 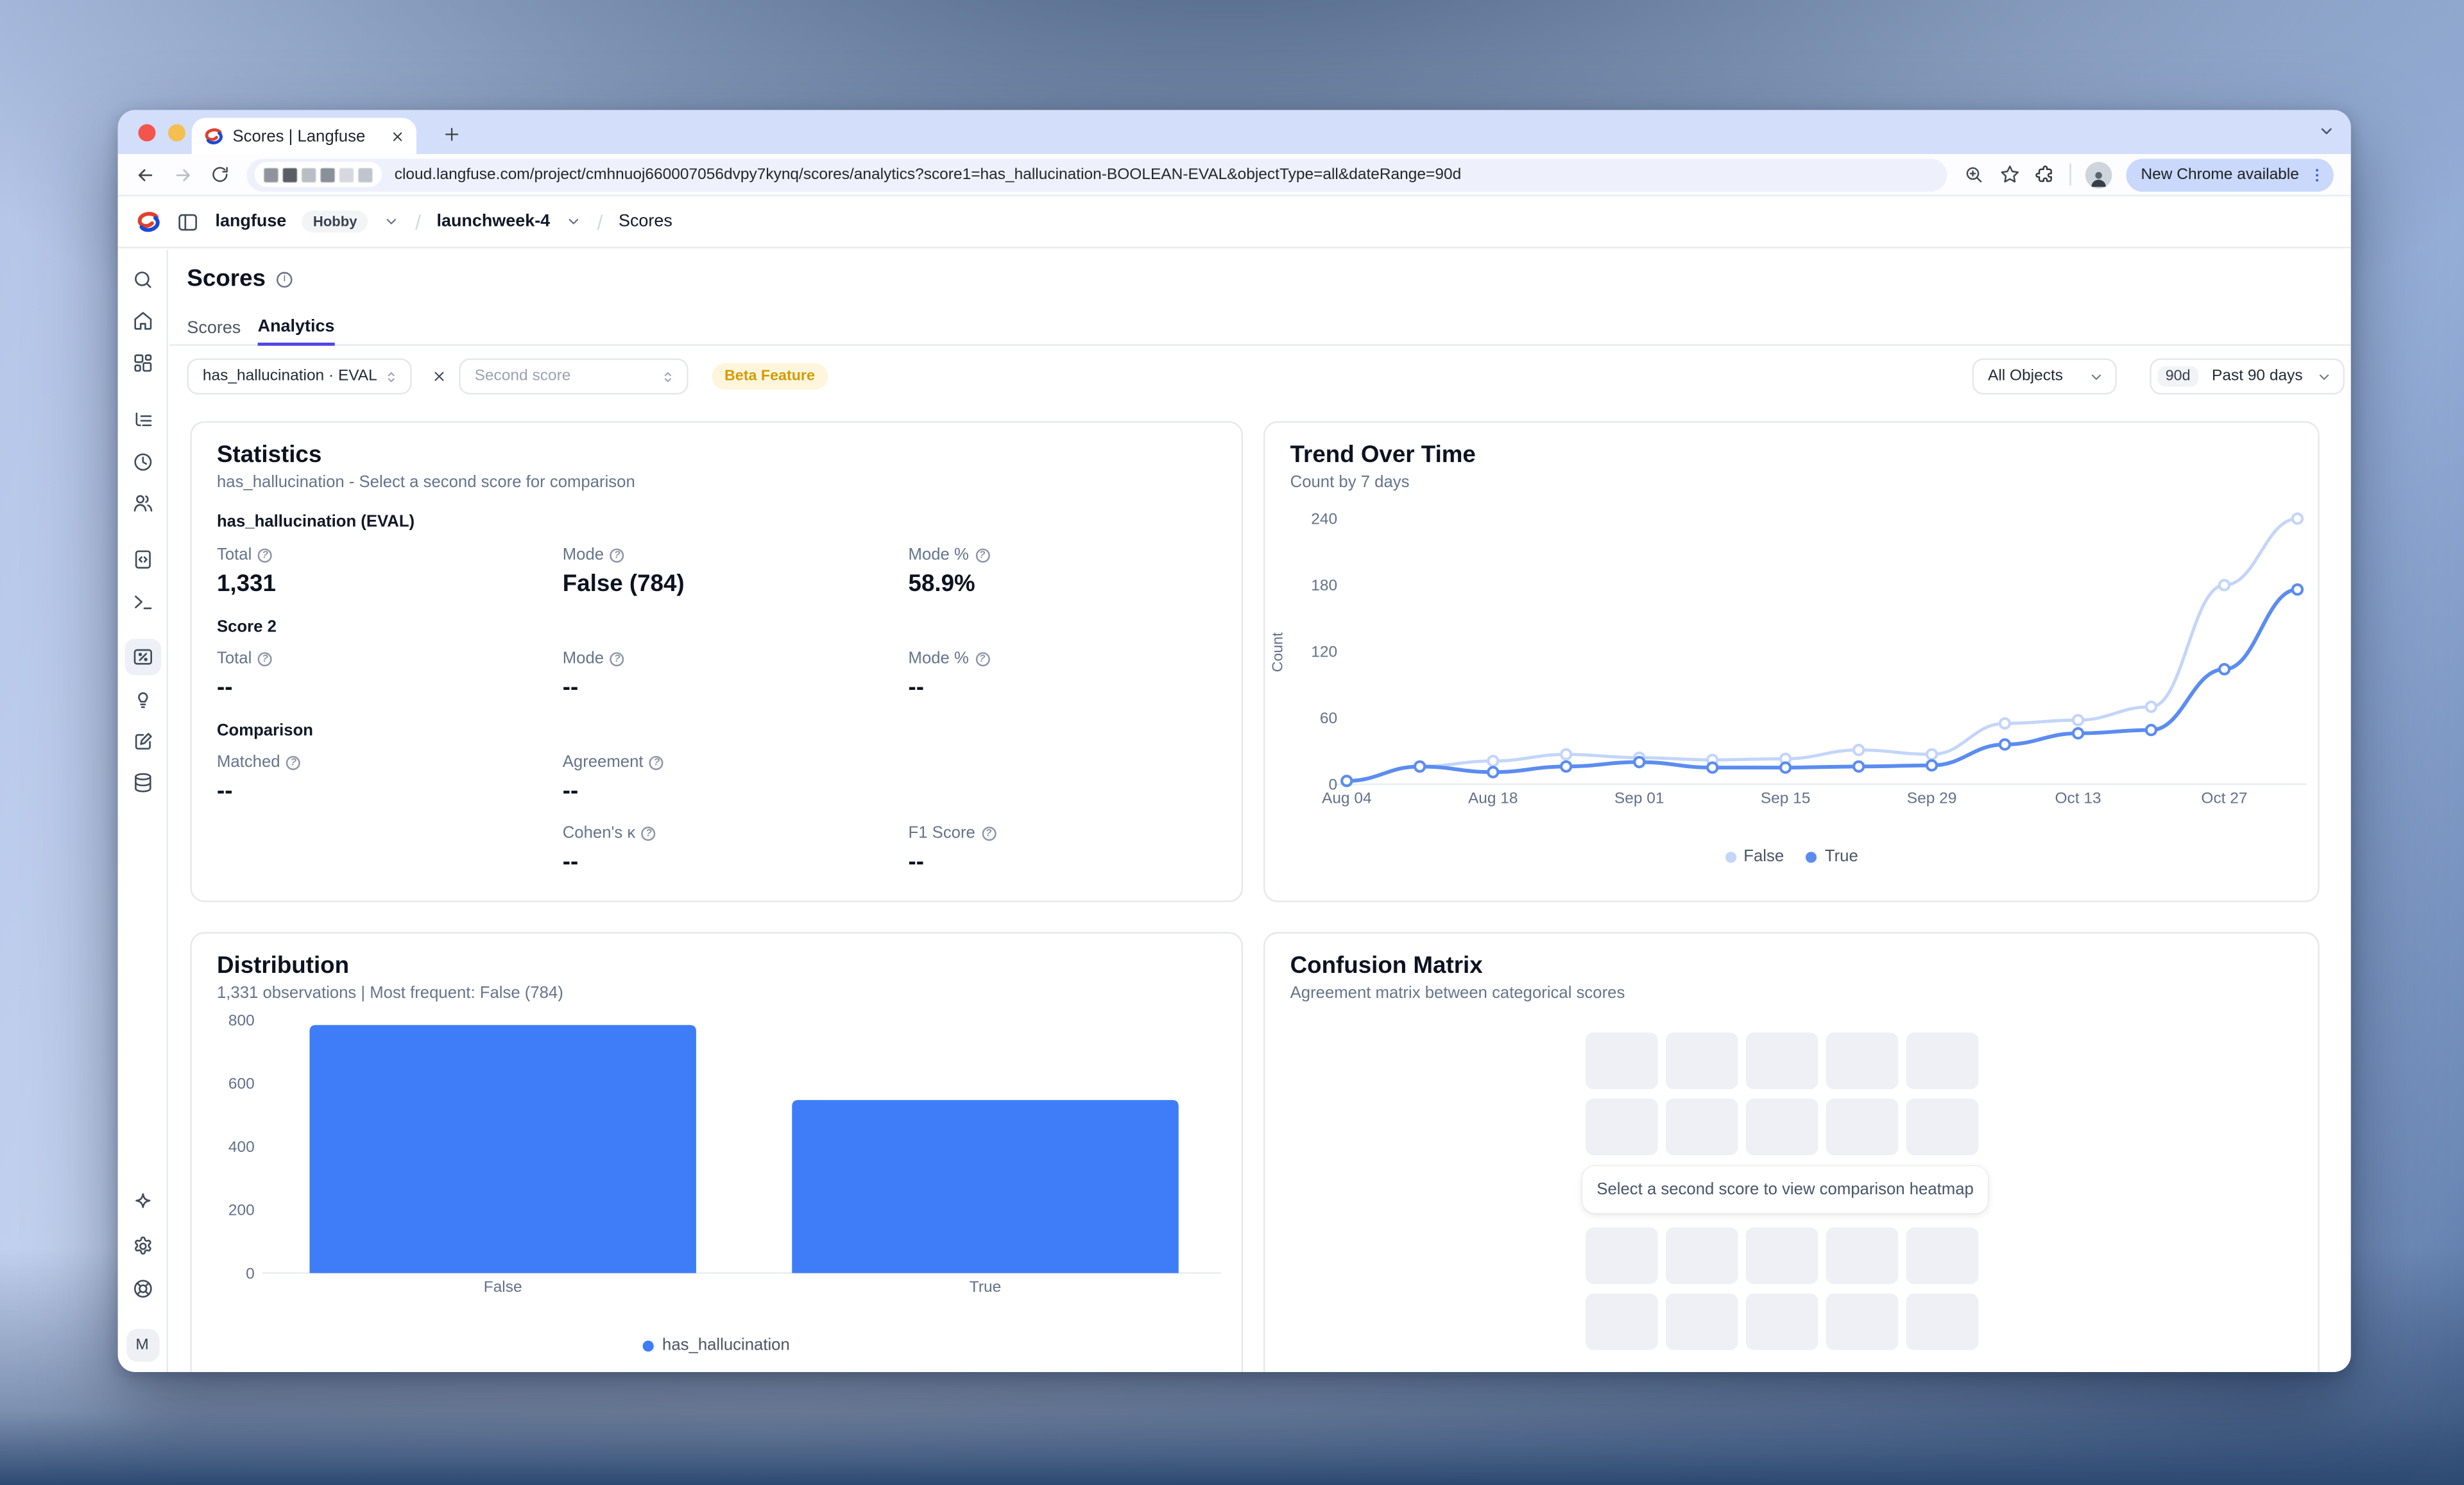 I want to click on tab-close-icon, so click(x=398, y=136).